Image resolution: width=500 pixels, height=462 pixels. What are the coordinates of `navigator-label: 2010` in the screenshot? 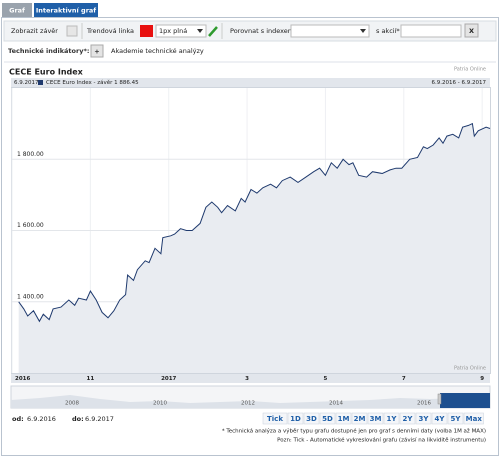 It's located at (160, 404).